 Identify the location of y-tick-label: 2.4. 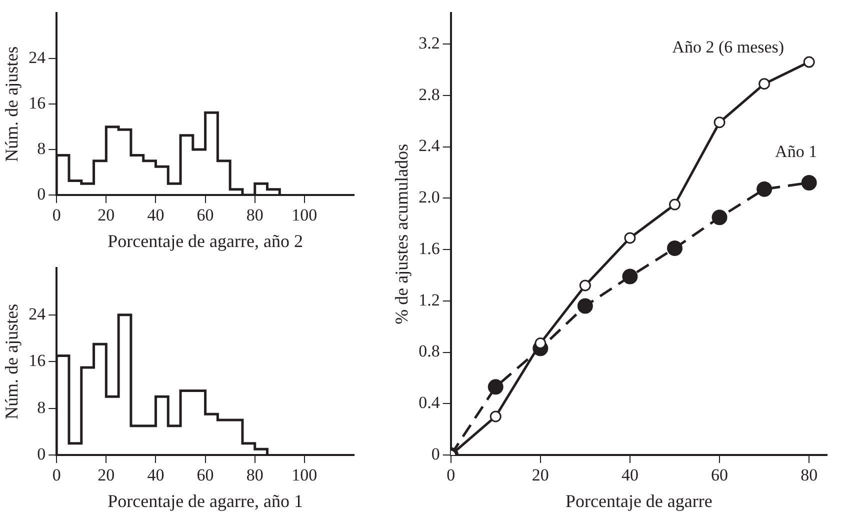
(429, 146).